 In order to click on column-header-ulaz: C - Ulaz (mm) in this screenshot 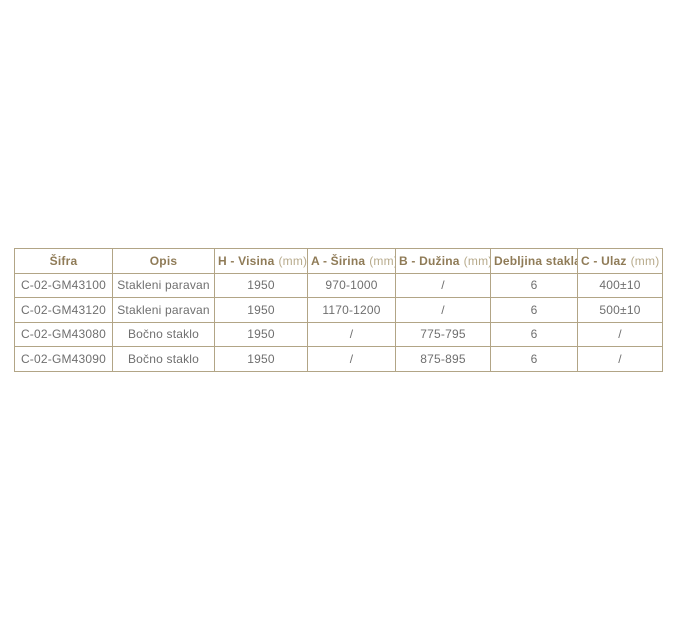, I will do `click(620, 261)`.